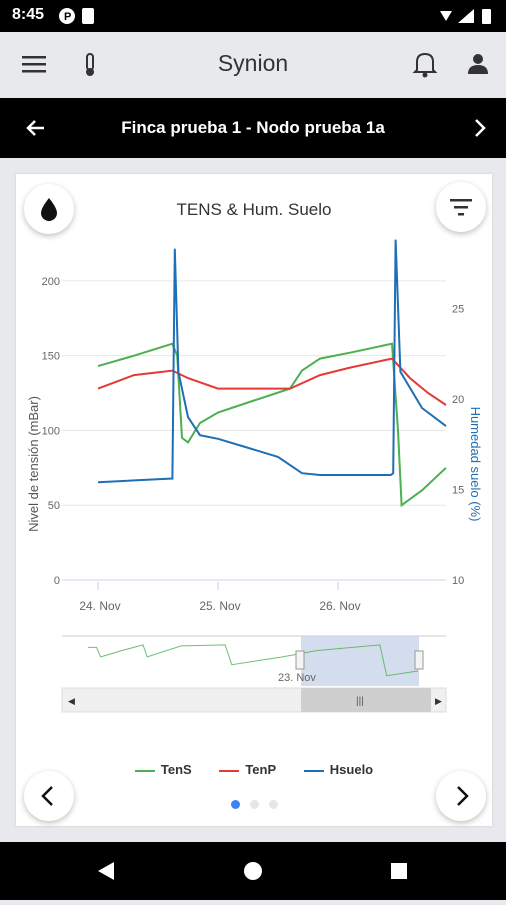 Image resolution: width=506 pixels, height=905 pixels. Describe the element at coordinates (478, 64) in the screenshot. I see `account-icon` at that location.